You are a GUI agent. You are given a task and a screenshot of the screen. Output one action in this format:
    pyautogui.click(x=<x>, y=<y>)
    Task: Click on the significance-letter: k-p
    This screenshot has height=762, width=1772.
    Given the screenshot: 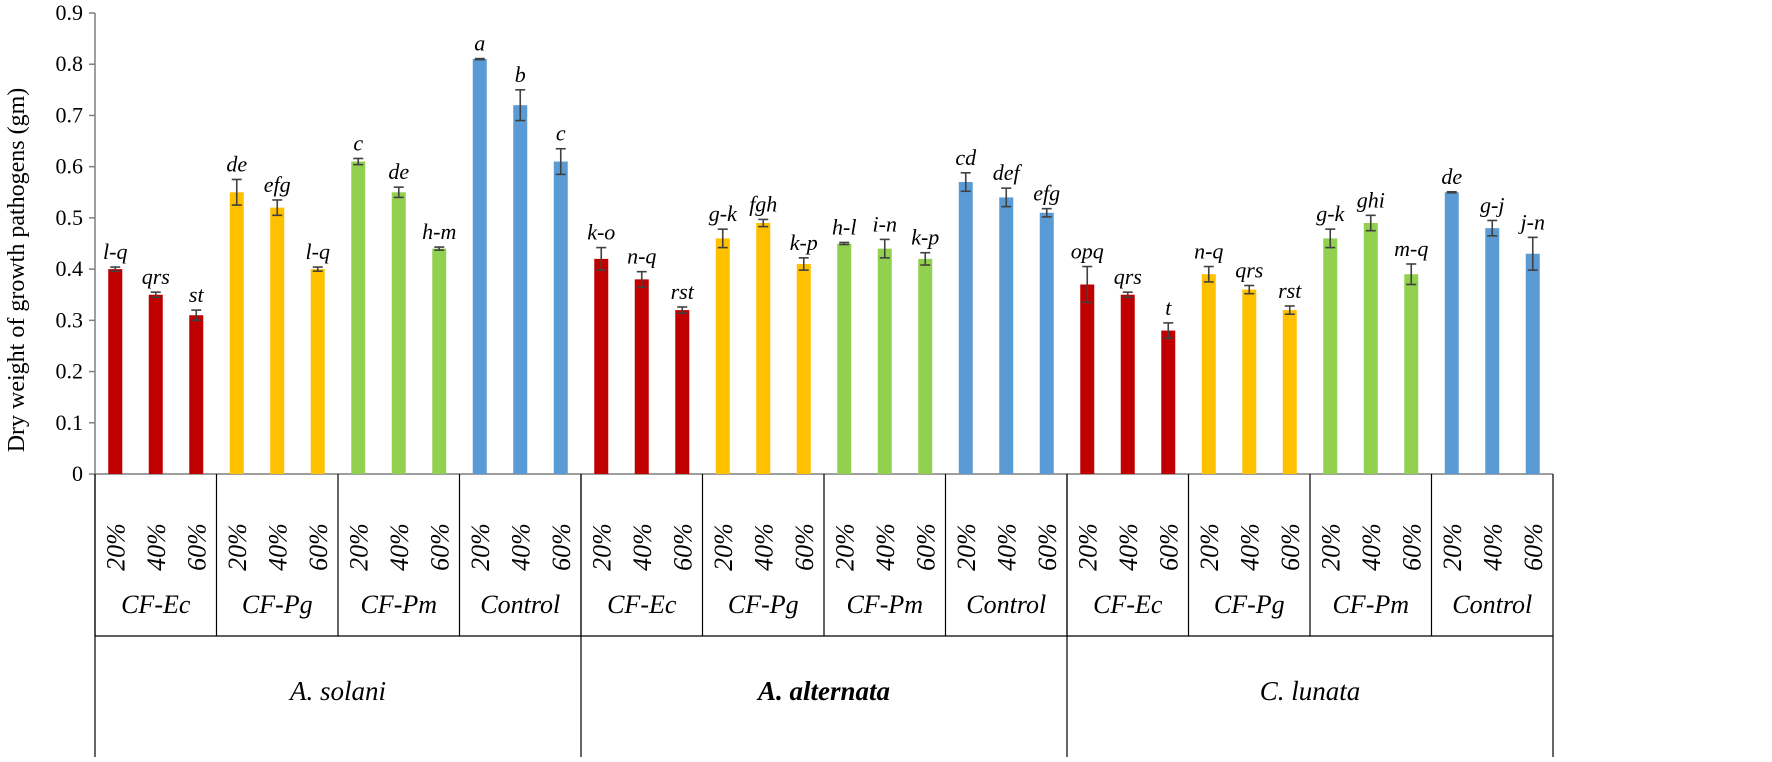 What is the action you would take?
    pyautogui.click(x=925, y=237)
    